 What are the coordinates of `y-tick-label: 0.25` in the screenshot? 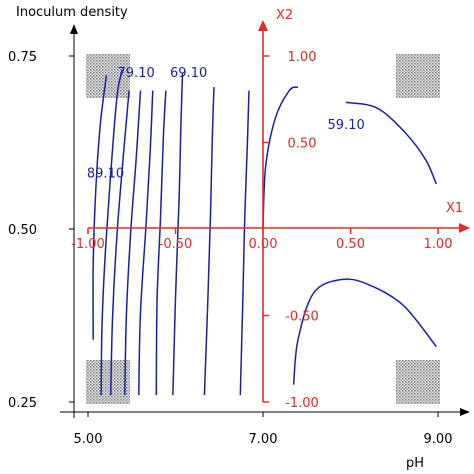 It's located at (22, 403).